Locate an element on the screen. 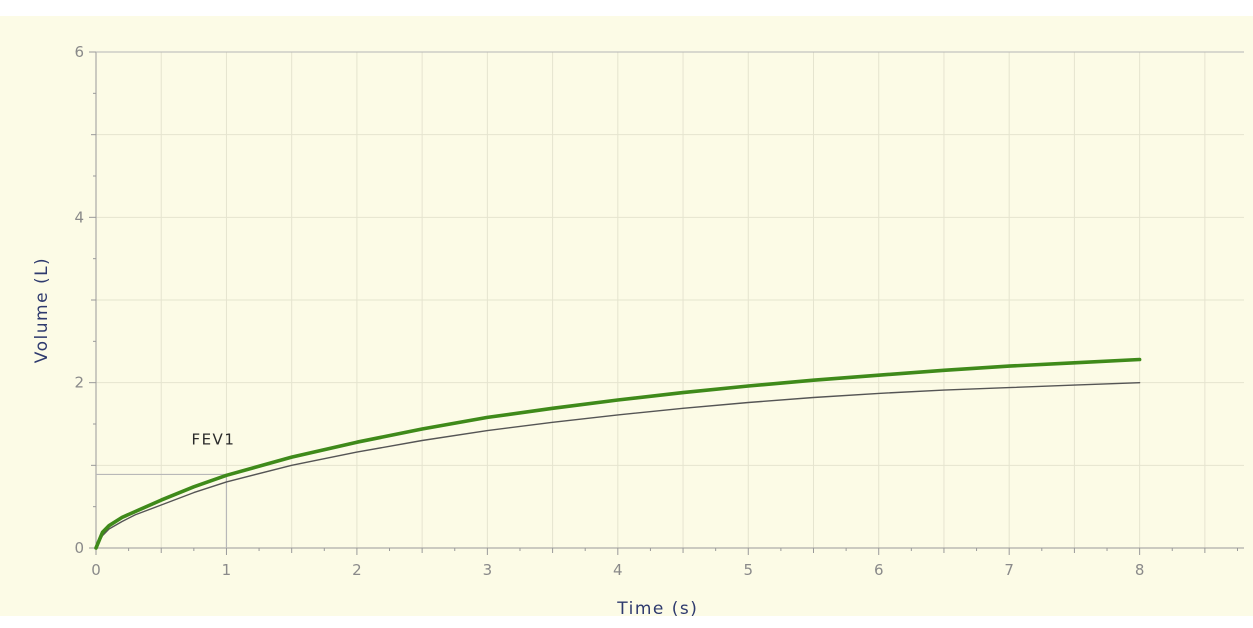 The height and width of the screenshot is (628, 1253). y-tick-label: 6 is located at coordinates (79, 52).